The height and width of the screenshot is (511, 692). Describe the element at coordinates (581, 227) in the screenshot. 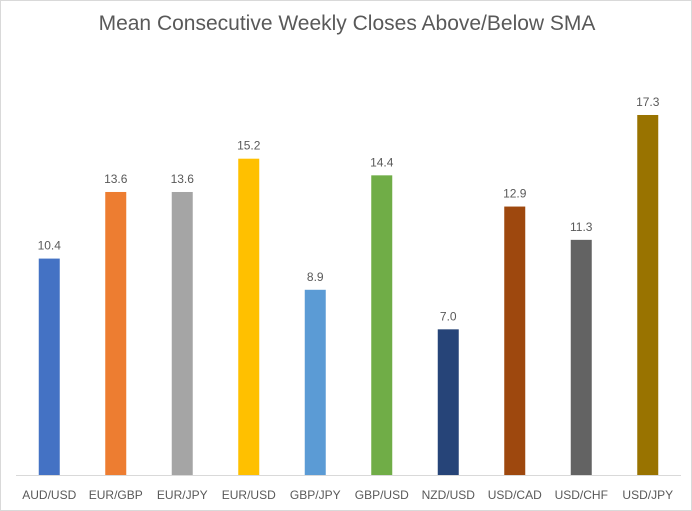

I see `data-label-usd-chf: 11.3` at that location.